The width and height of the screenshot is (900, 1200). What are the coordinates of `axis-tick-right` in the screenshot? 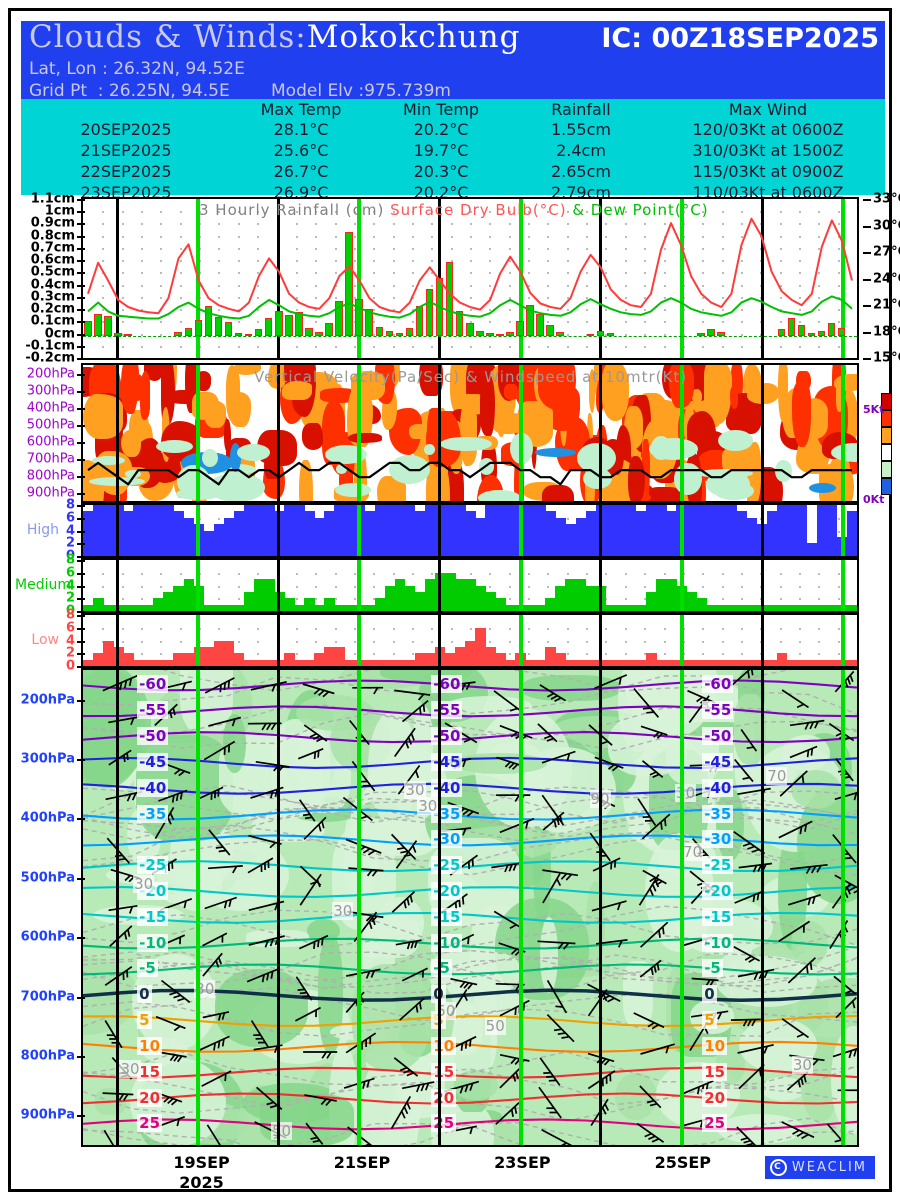 It's located at (867, 359).